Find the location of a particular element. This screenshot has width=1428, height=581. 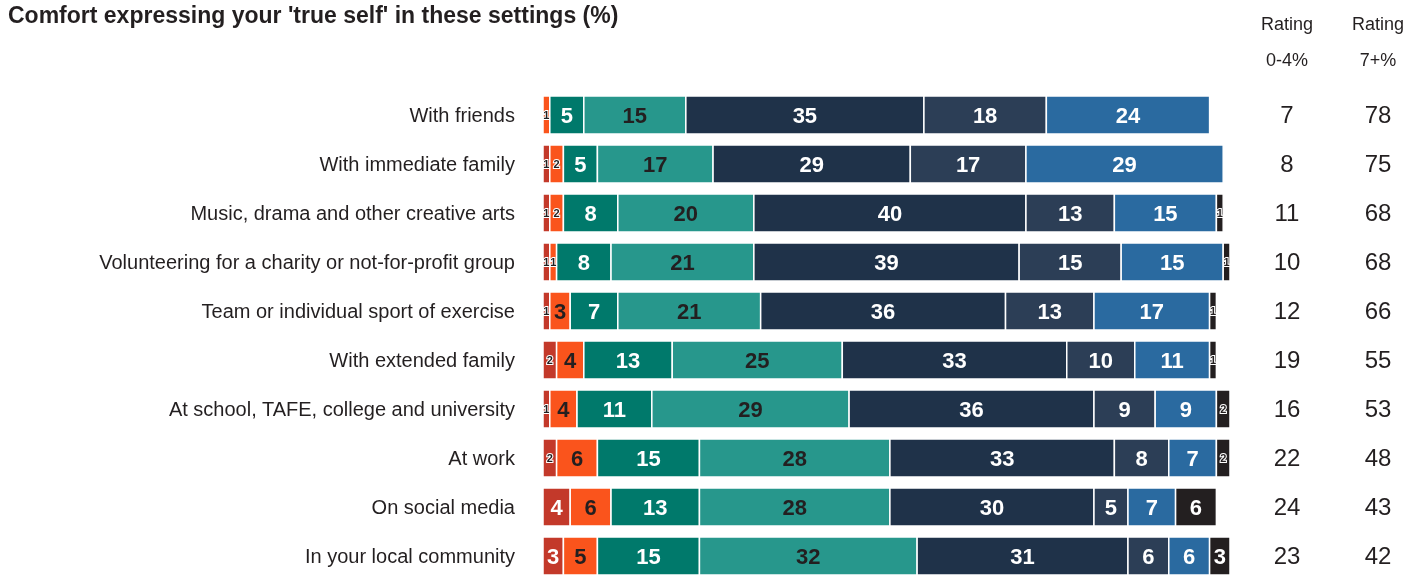

y-tick-label: With friends is located at coordinates (462, 114).